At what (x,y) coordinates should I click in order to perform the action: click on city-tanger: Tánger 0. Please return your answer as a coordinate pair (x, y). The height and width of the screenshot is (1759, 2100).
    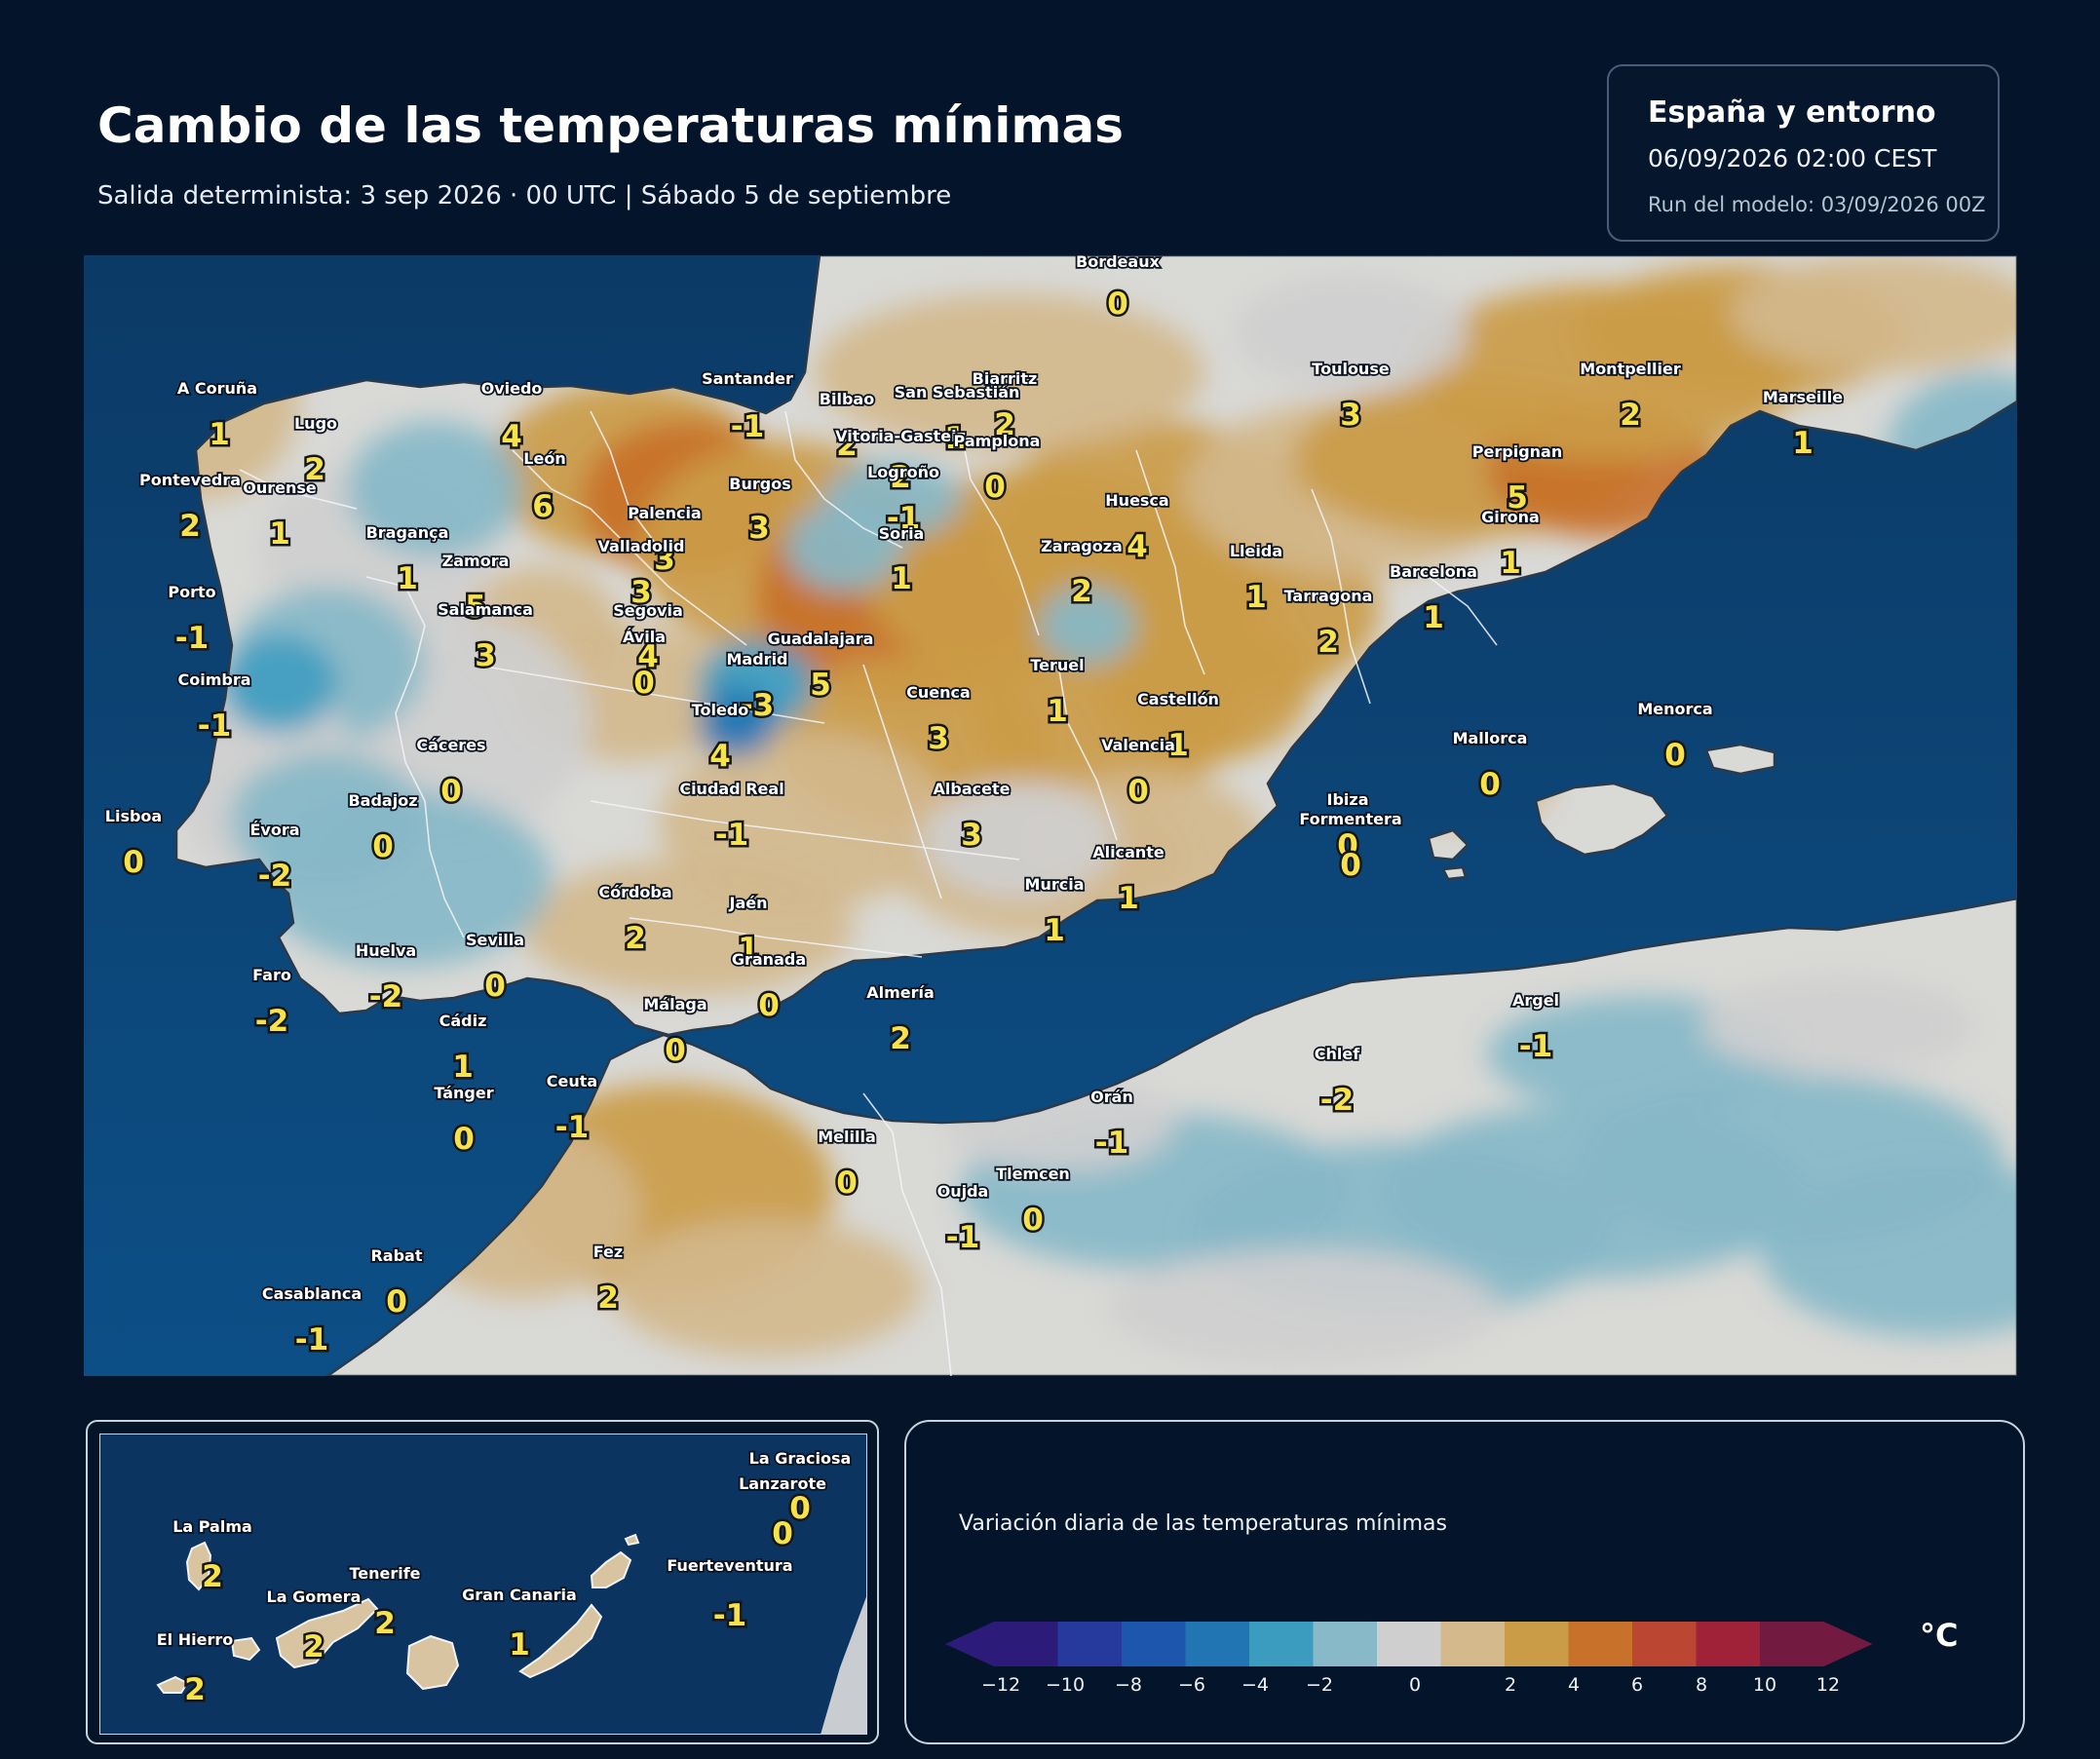
    Looking at the image, I should click on (464, 1120).